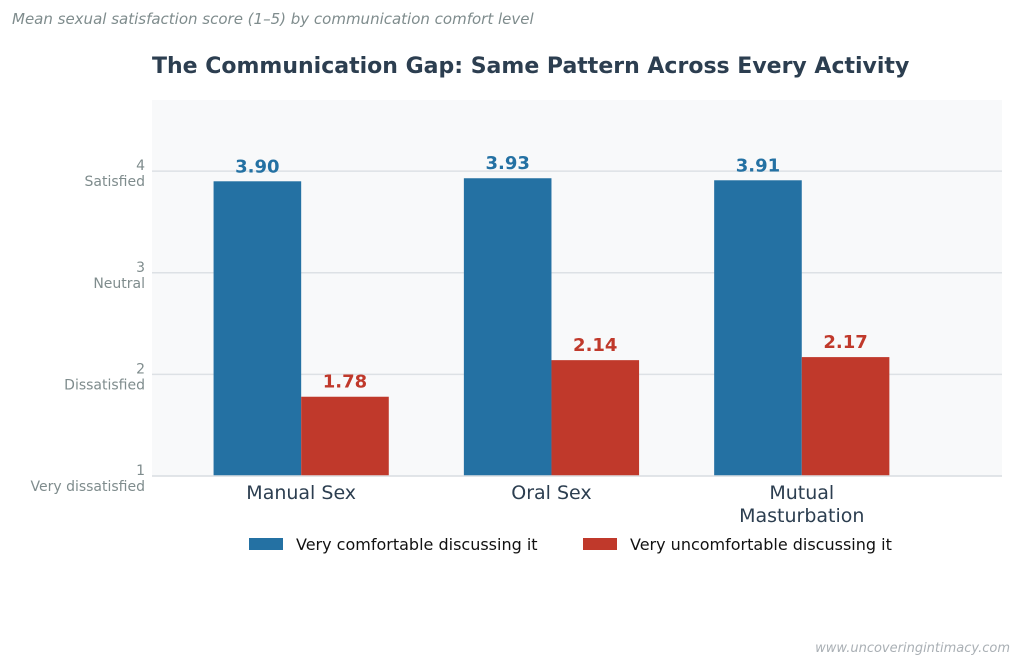  I want to click on y-tick-sublabel: Dissatisfied, so click(104, 385).